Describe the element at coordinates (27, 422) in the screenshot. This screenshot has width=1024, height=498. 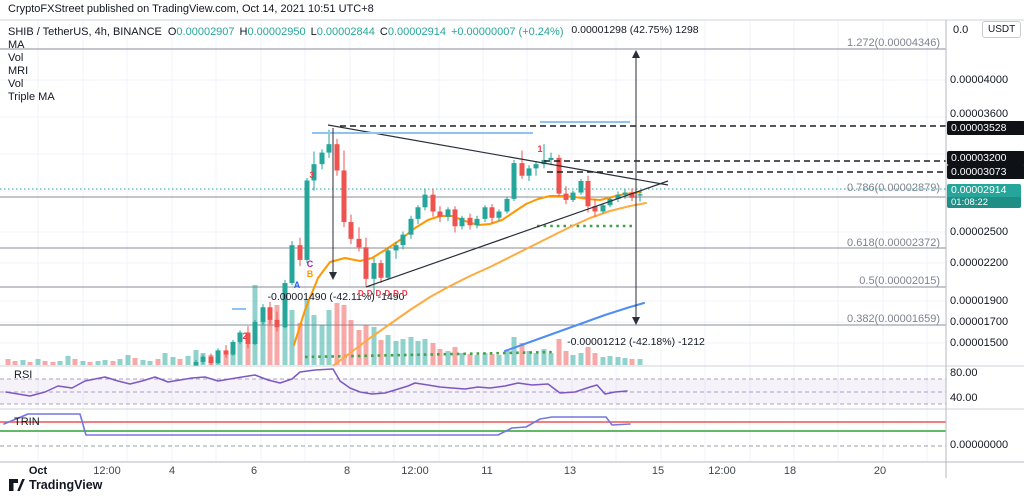
I see `trin-pane-label: TRIN` at that location.